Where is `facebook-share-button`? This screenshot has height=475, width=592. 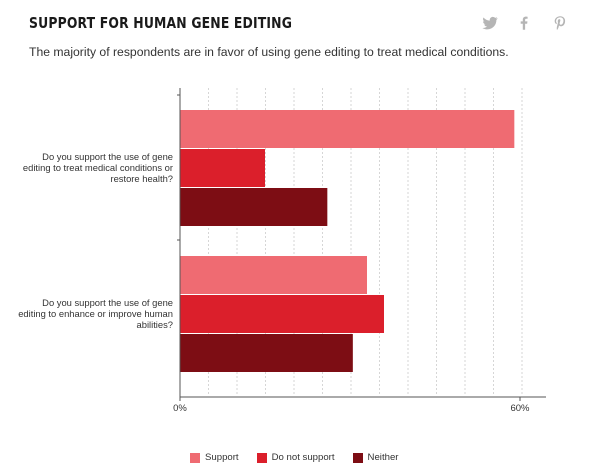 facebook-share-button is located at coordinates (524, 23).